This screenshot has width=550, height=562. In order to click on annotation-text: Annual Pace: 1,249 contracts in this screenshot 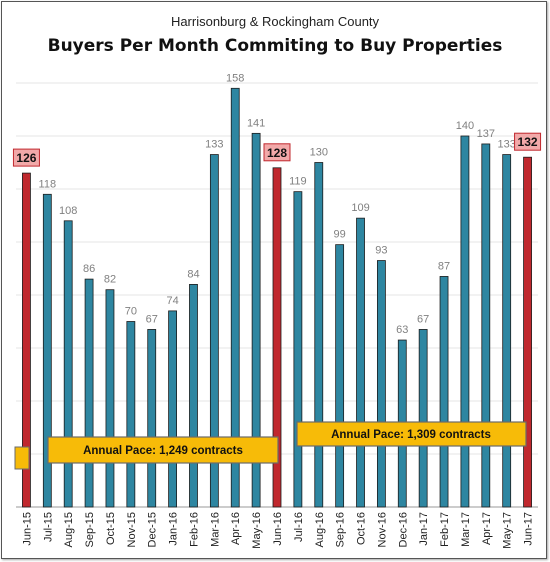, I will do `click(163, 451)`.